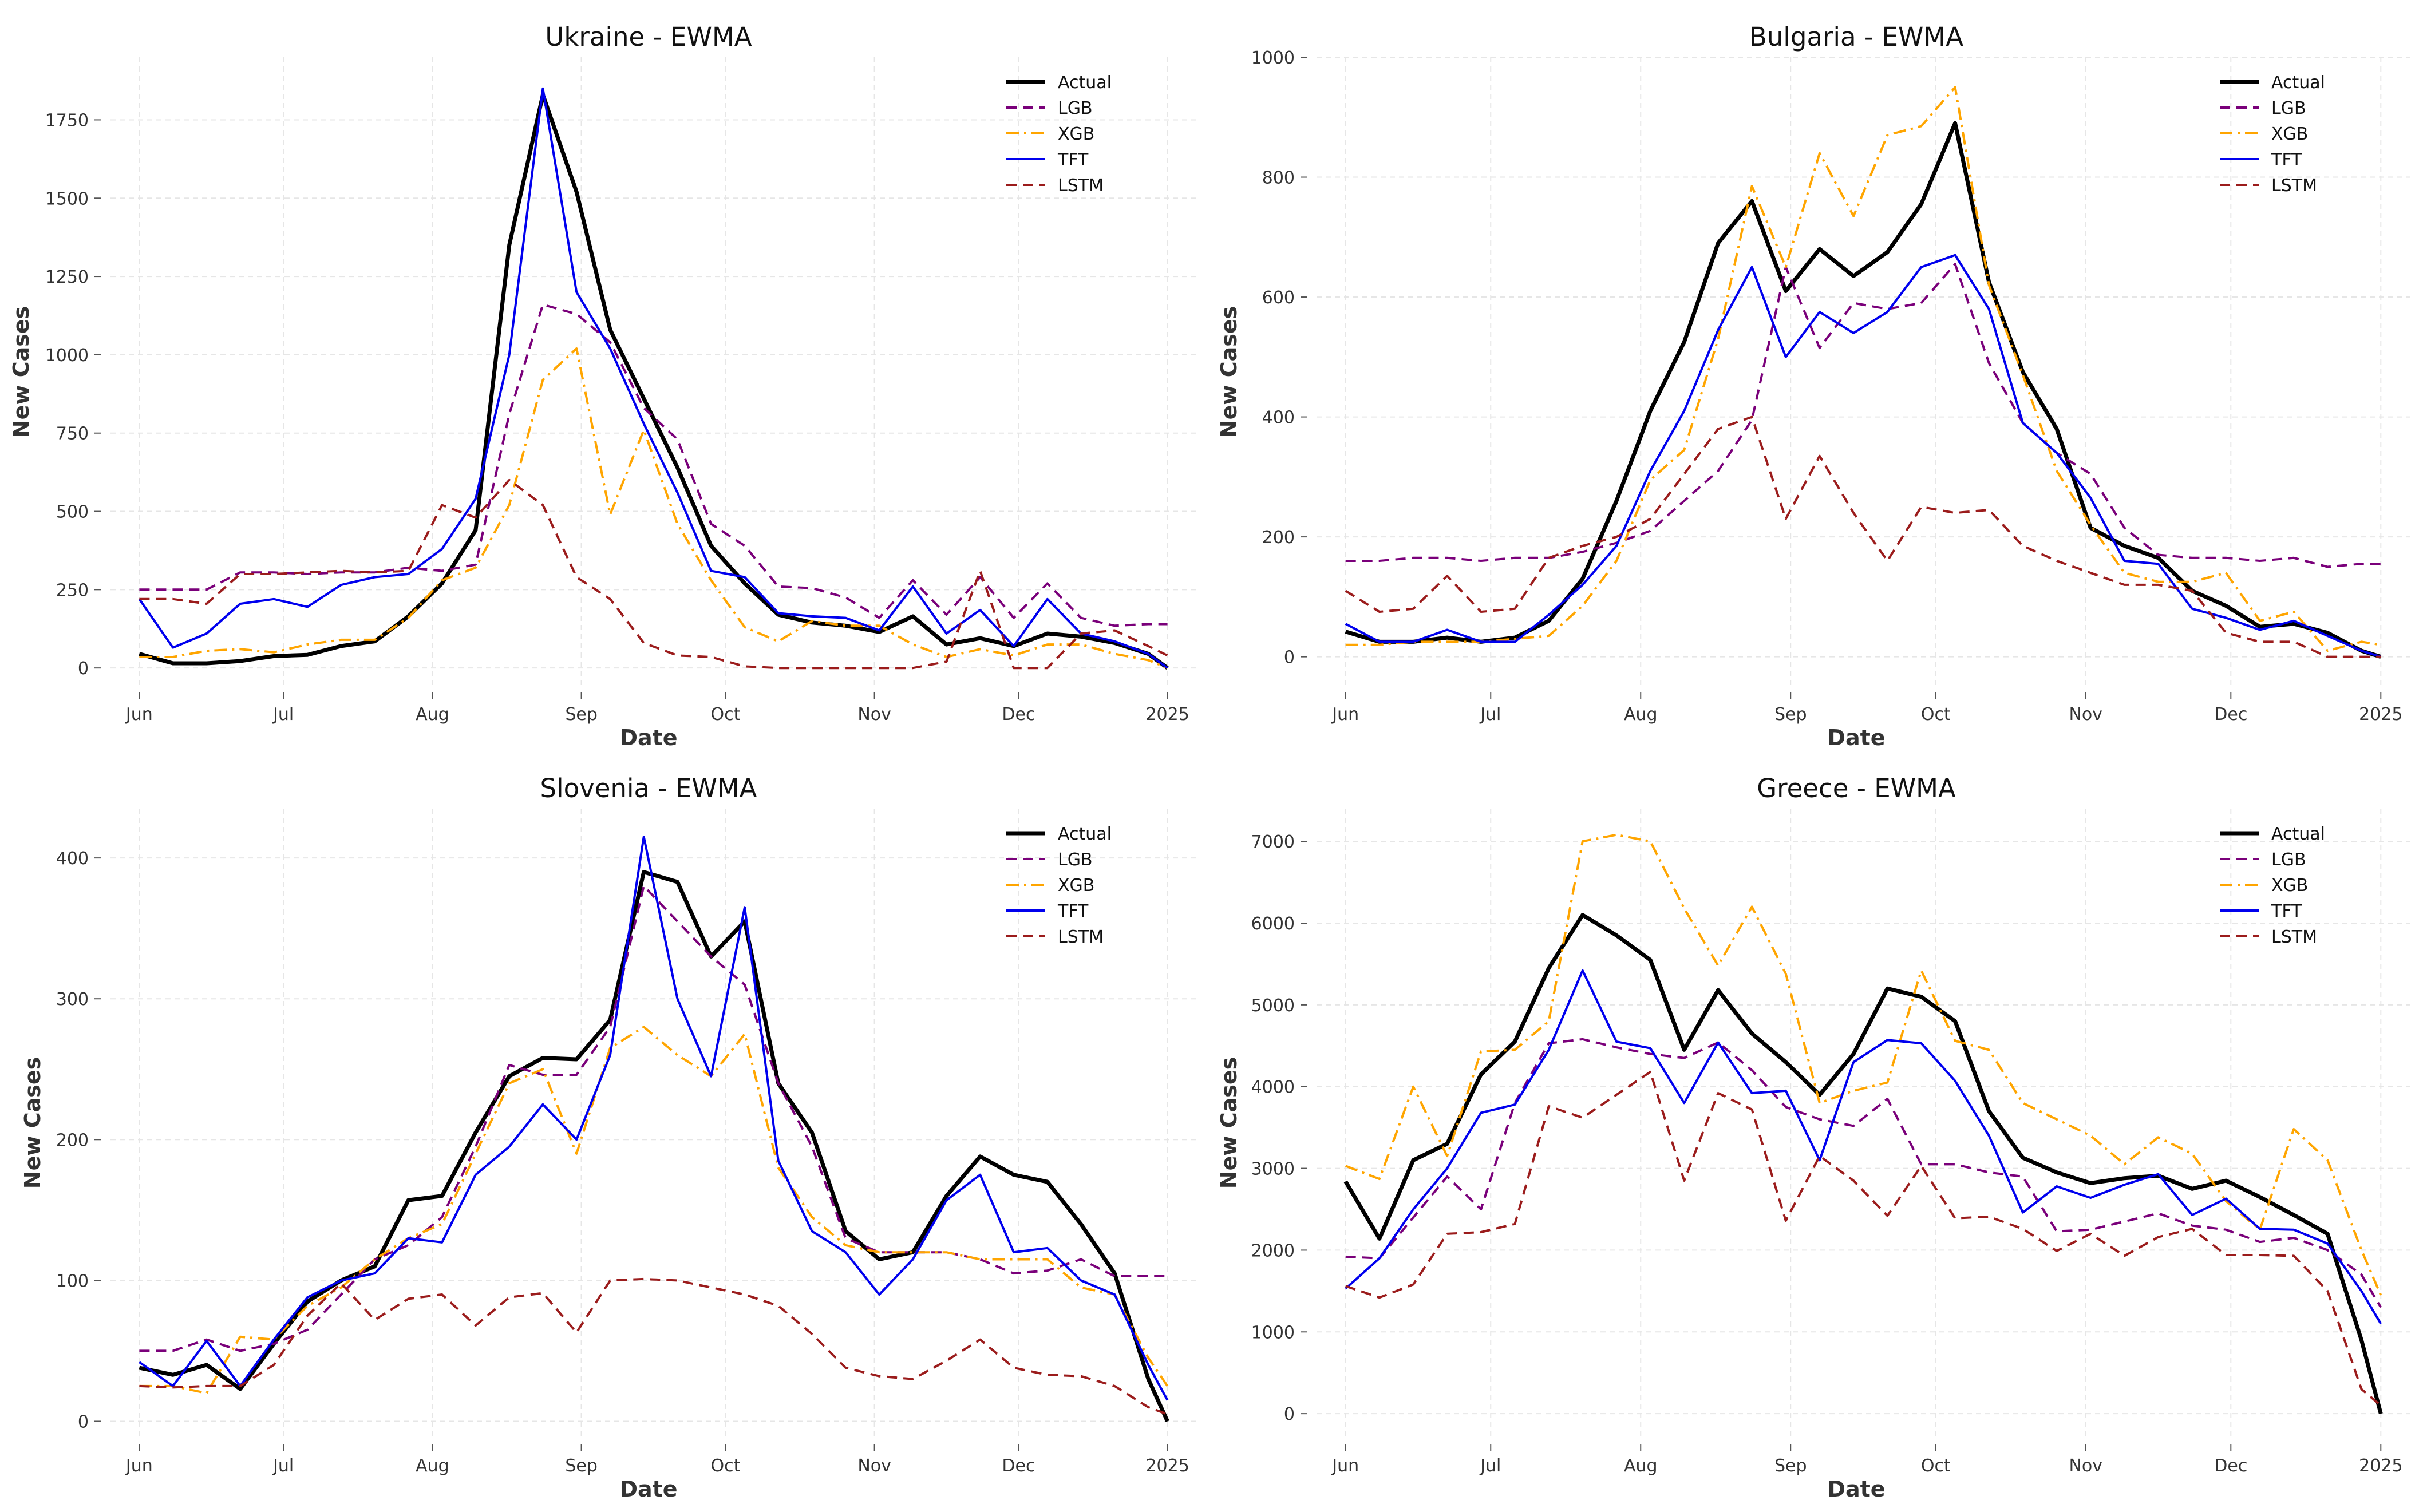 This screenshot has width=2419, height=1512. I want to click on y-tick-label: 6000, so click(1273, 924).